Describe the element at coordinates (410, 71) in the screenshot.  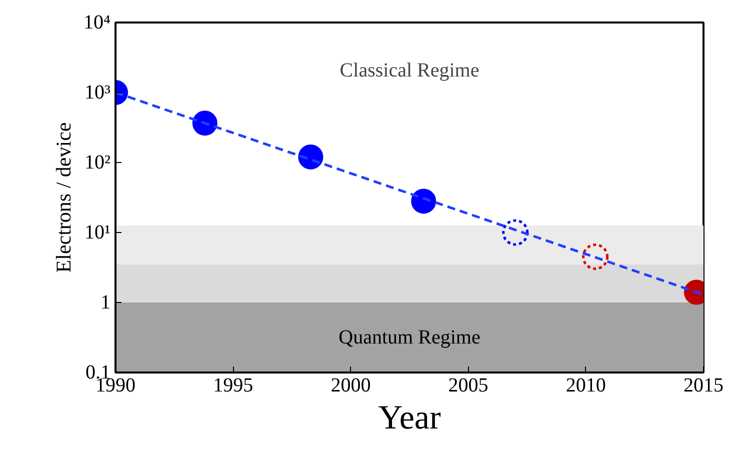
I see `annotation: Classical Regime` at that location.